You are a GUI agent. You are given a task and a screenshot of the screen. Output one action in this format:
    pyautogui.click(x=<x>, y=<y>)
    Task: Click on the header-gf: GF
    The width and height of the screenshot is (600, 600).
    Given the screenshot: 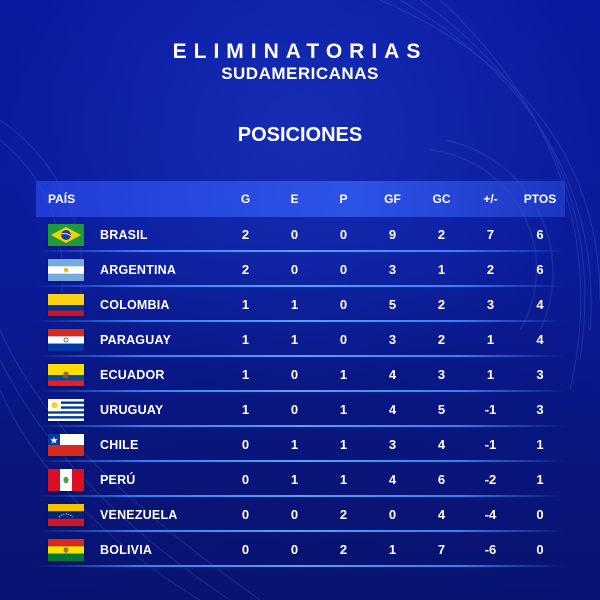 What is the action you would take?
    pyautogui.click(x=392, y=199)
    